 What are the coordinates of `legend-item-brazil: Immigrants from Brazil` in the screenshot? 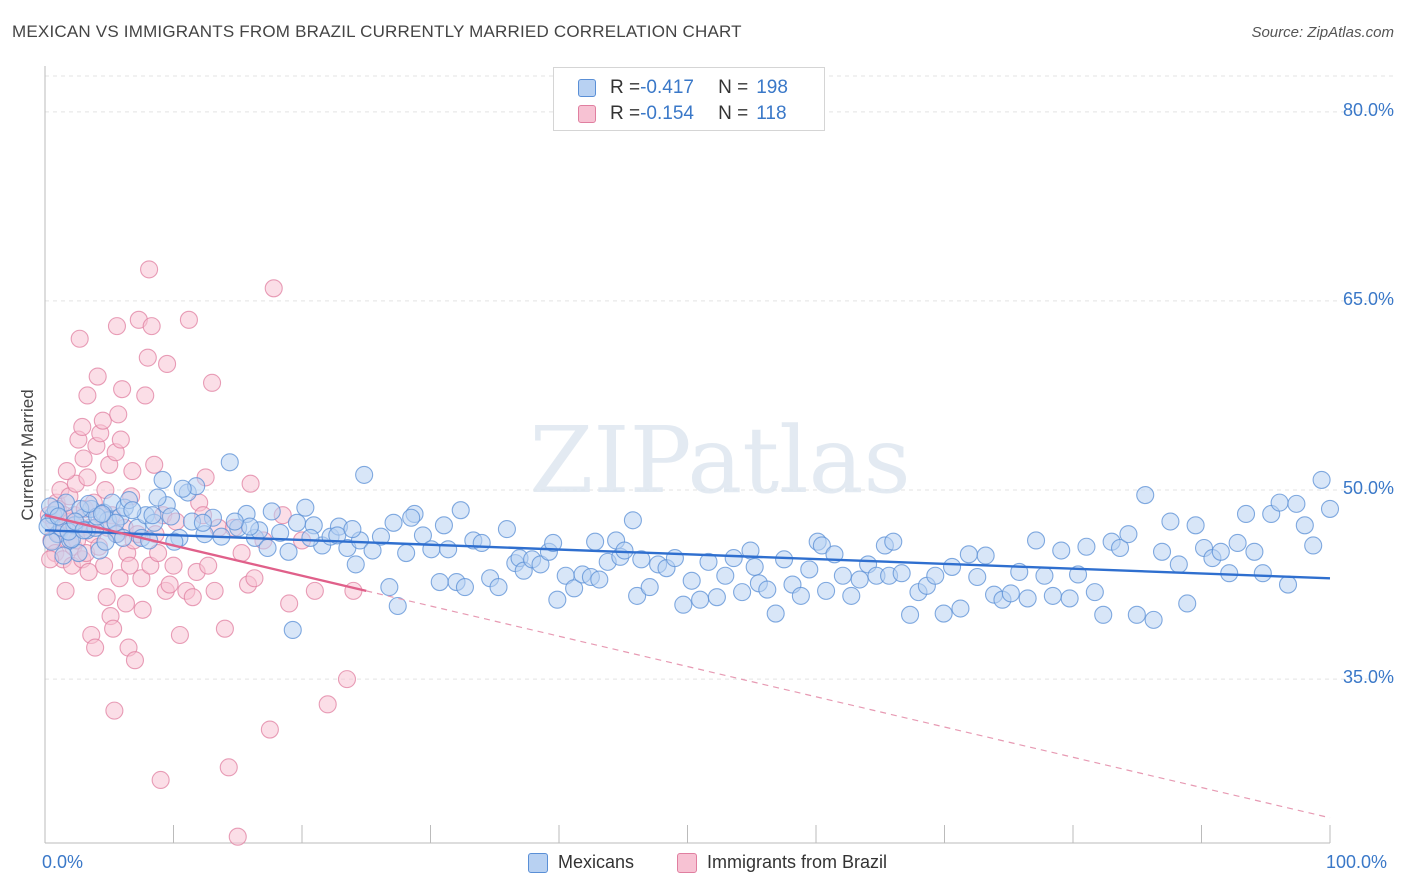 It's located at (782, 862).